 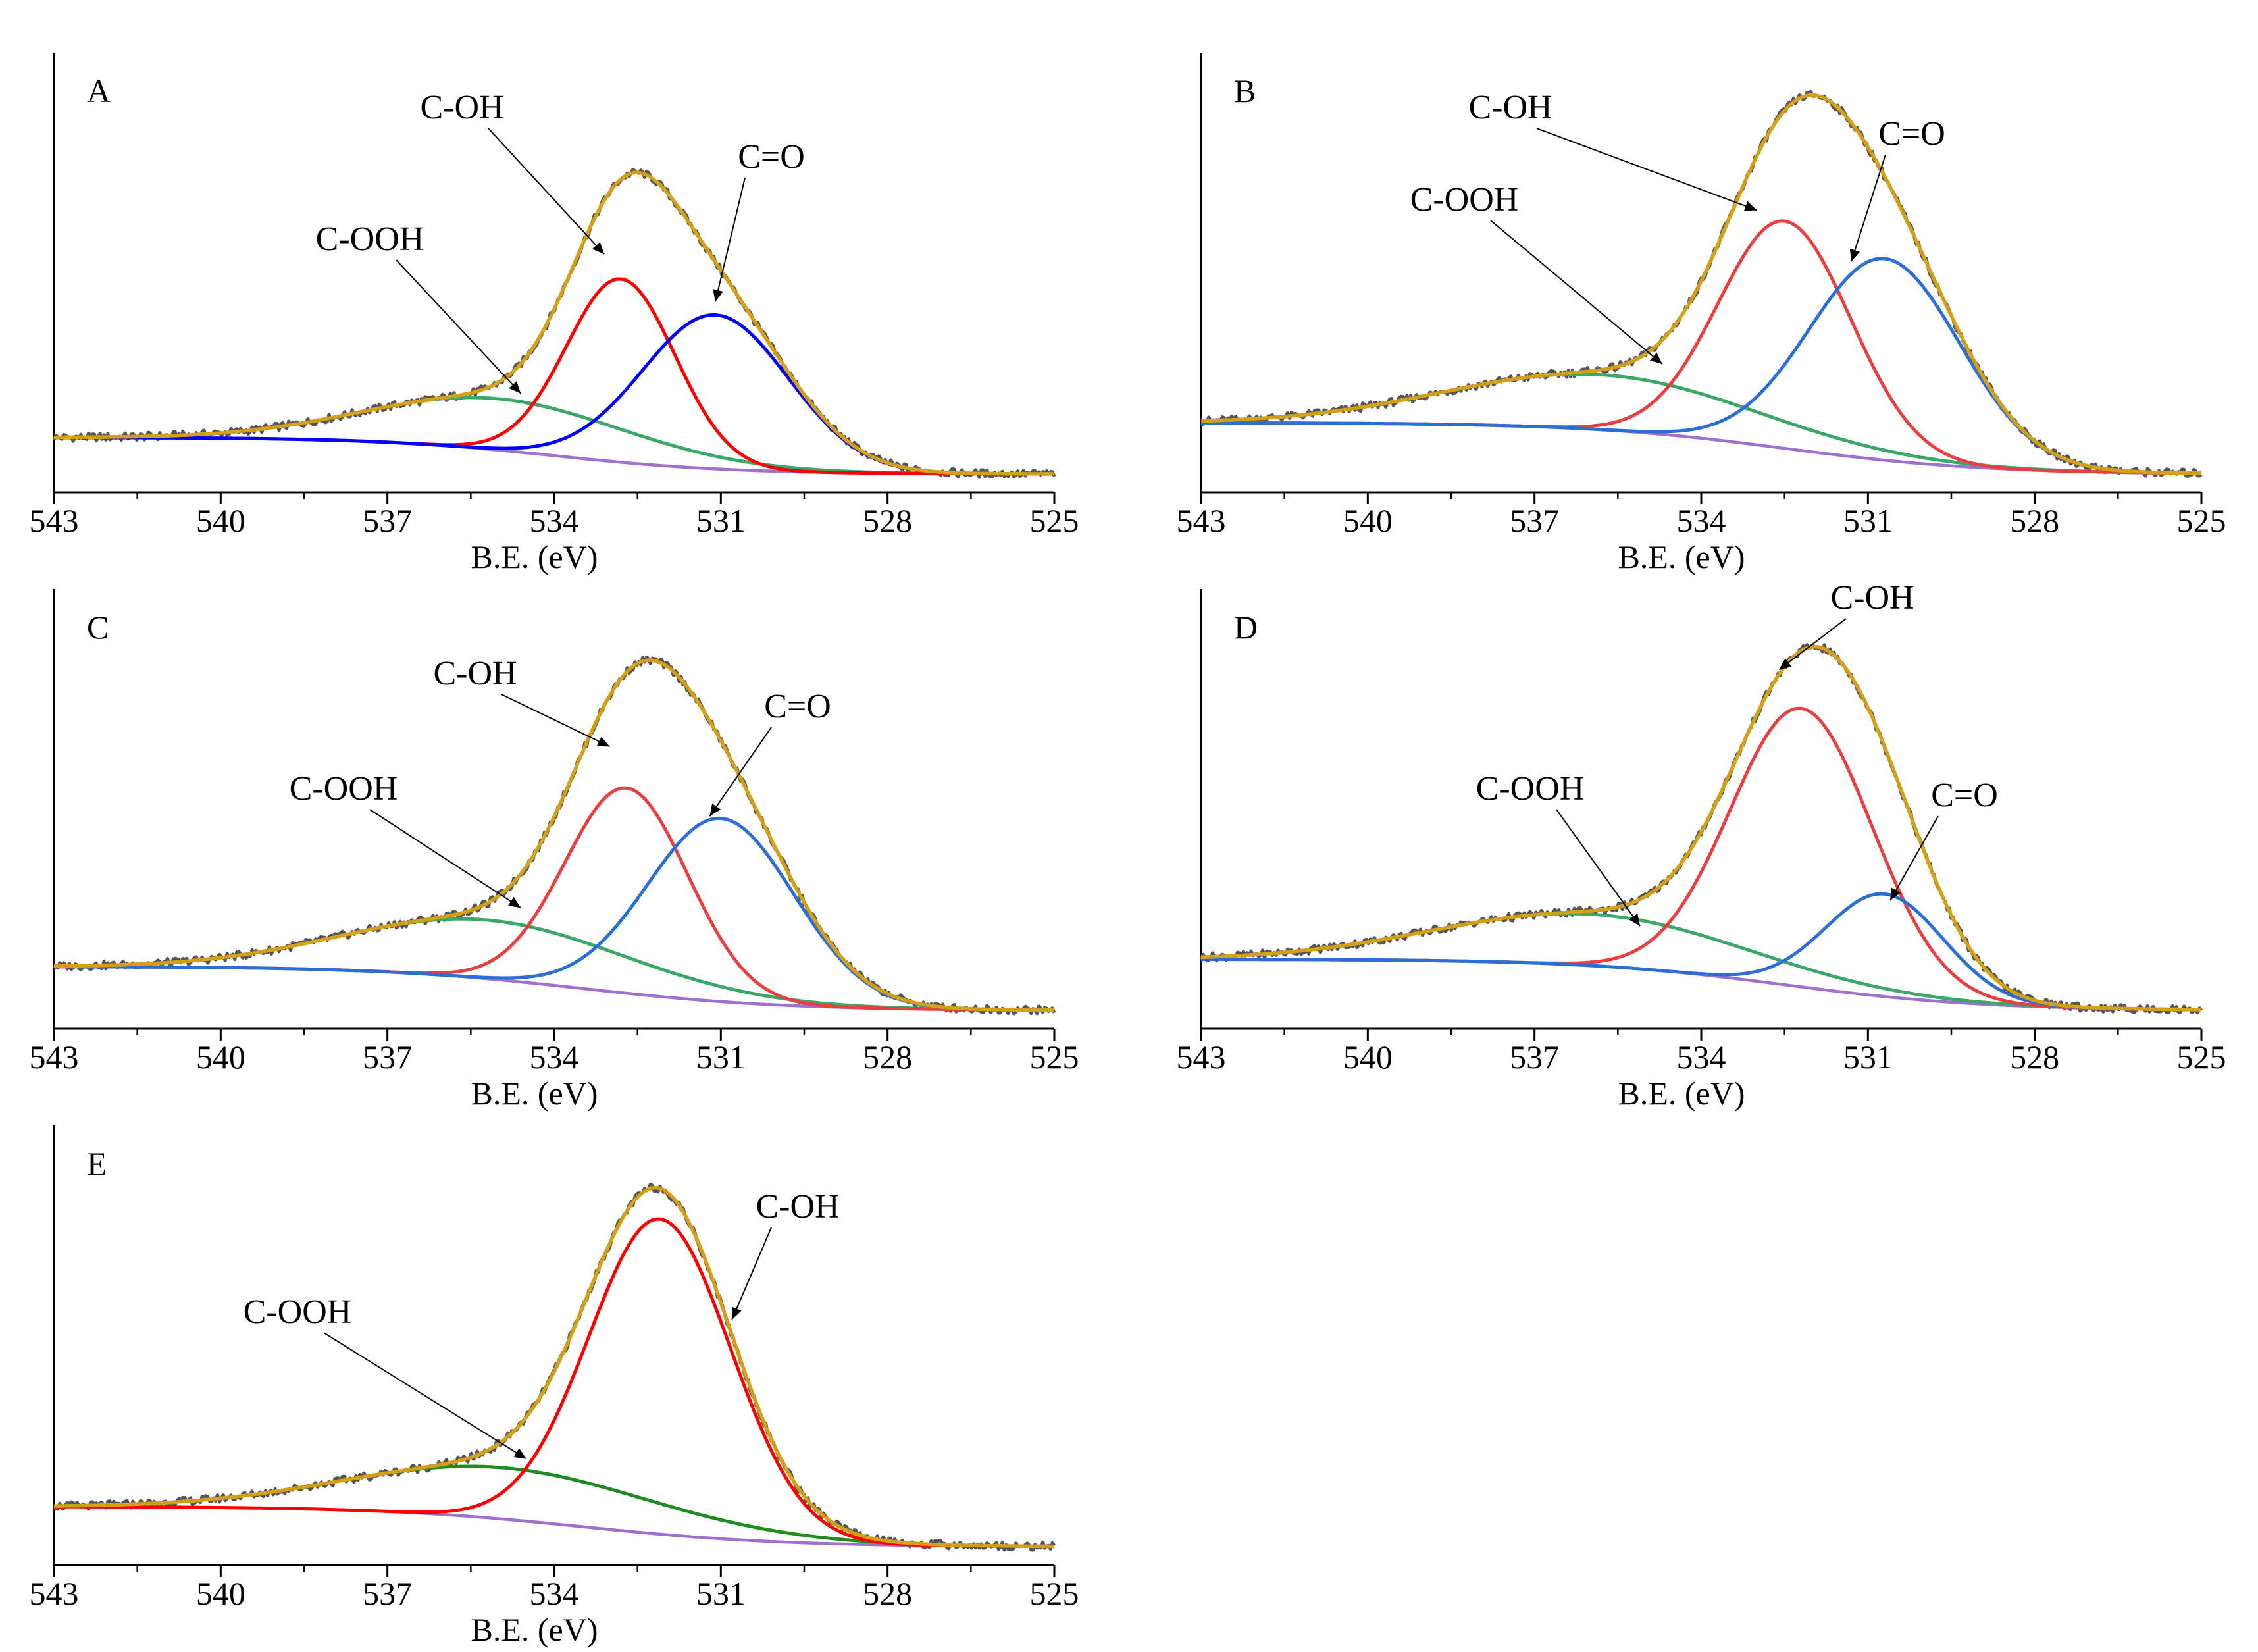 What do you see at coordinates (97, 1163) in the screenshot?
I see `panel-letter: E` at bounding box center [97, 1163].